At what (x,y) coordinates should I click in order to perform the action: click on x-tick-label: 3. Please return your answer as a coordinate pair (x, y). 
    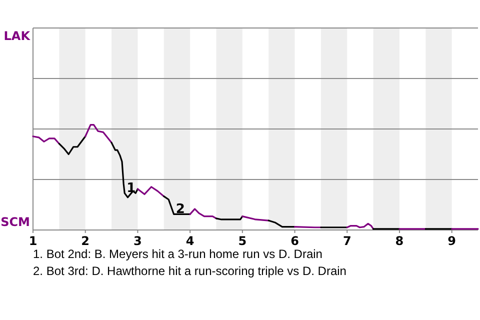
    Looking at the image, I should click on (138, 241).